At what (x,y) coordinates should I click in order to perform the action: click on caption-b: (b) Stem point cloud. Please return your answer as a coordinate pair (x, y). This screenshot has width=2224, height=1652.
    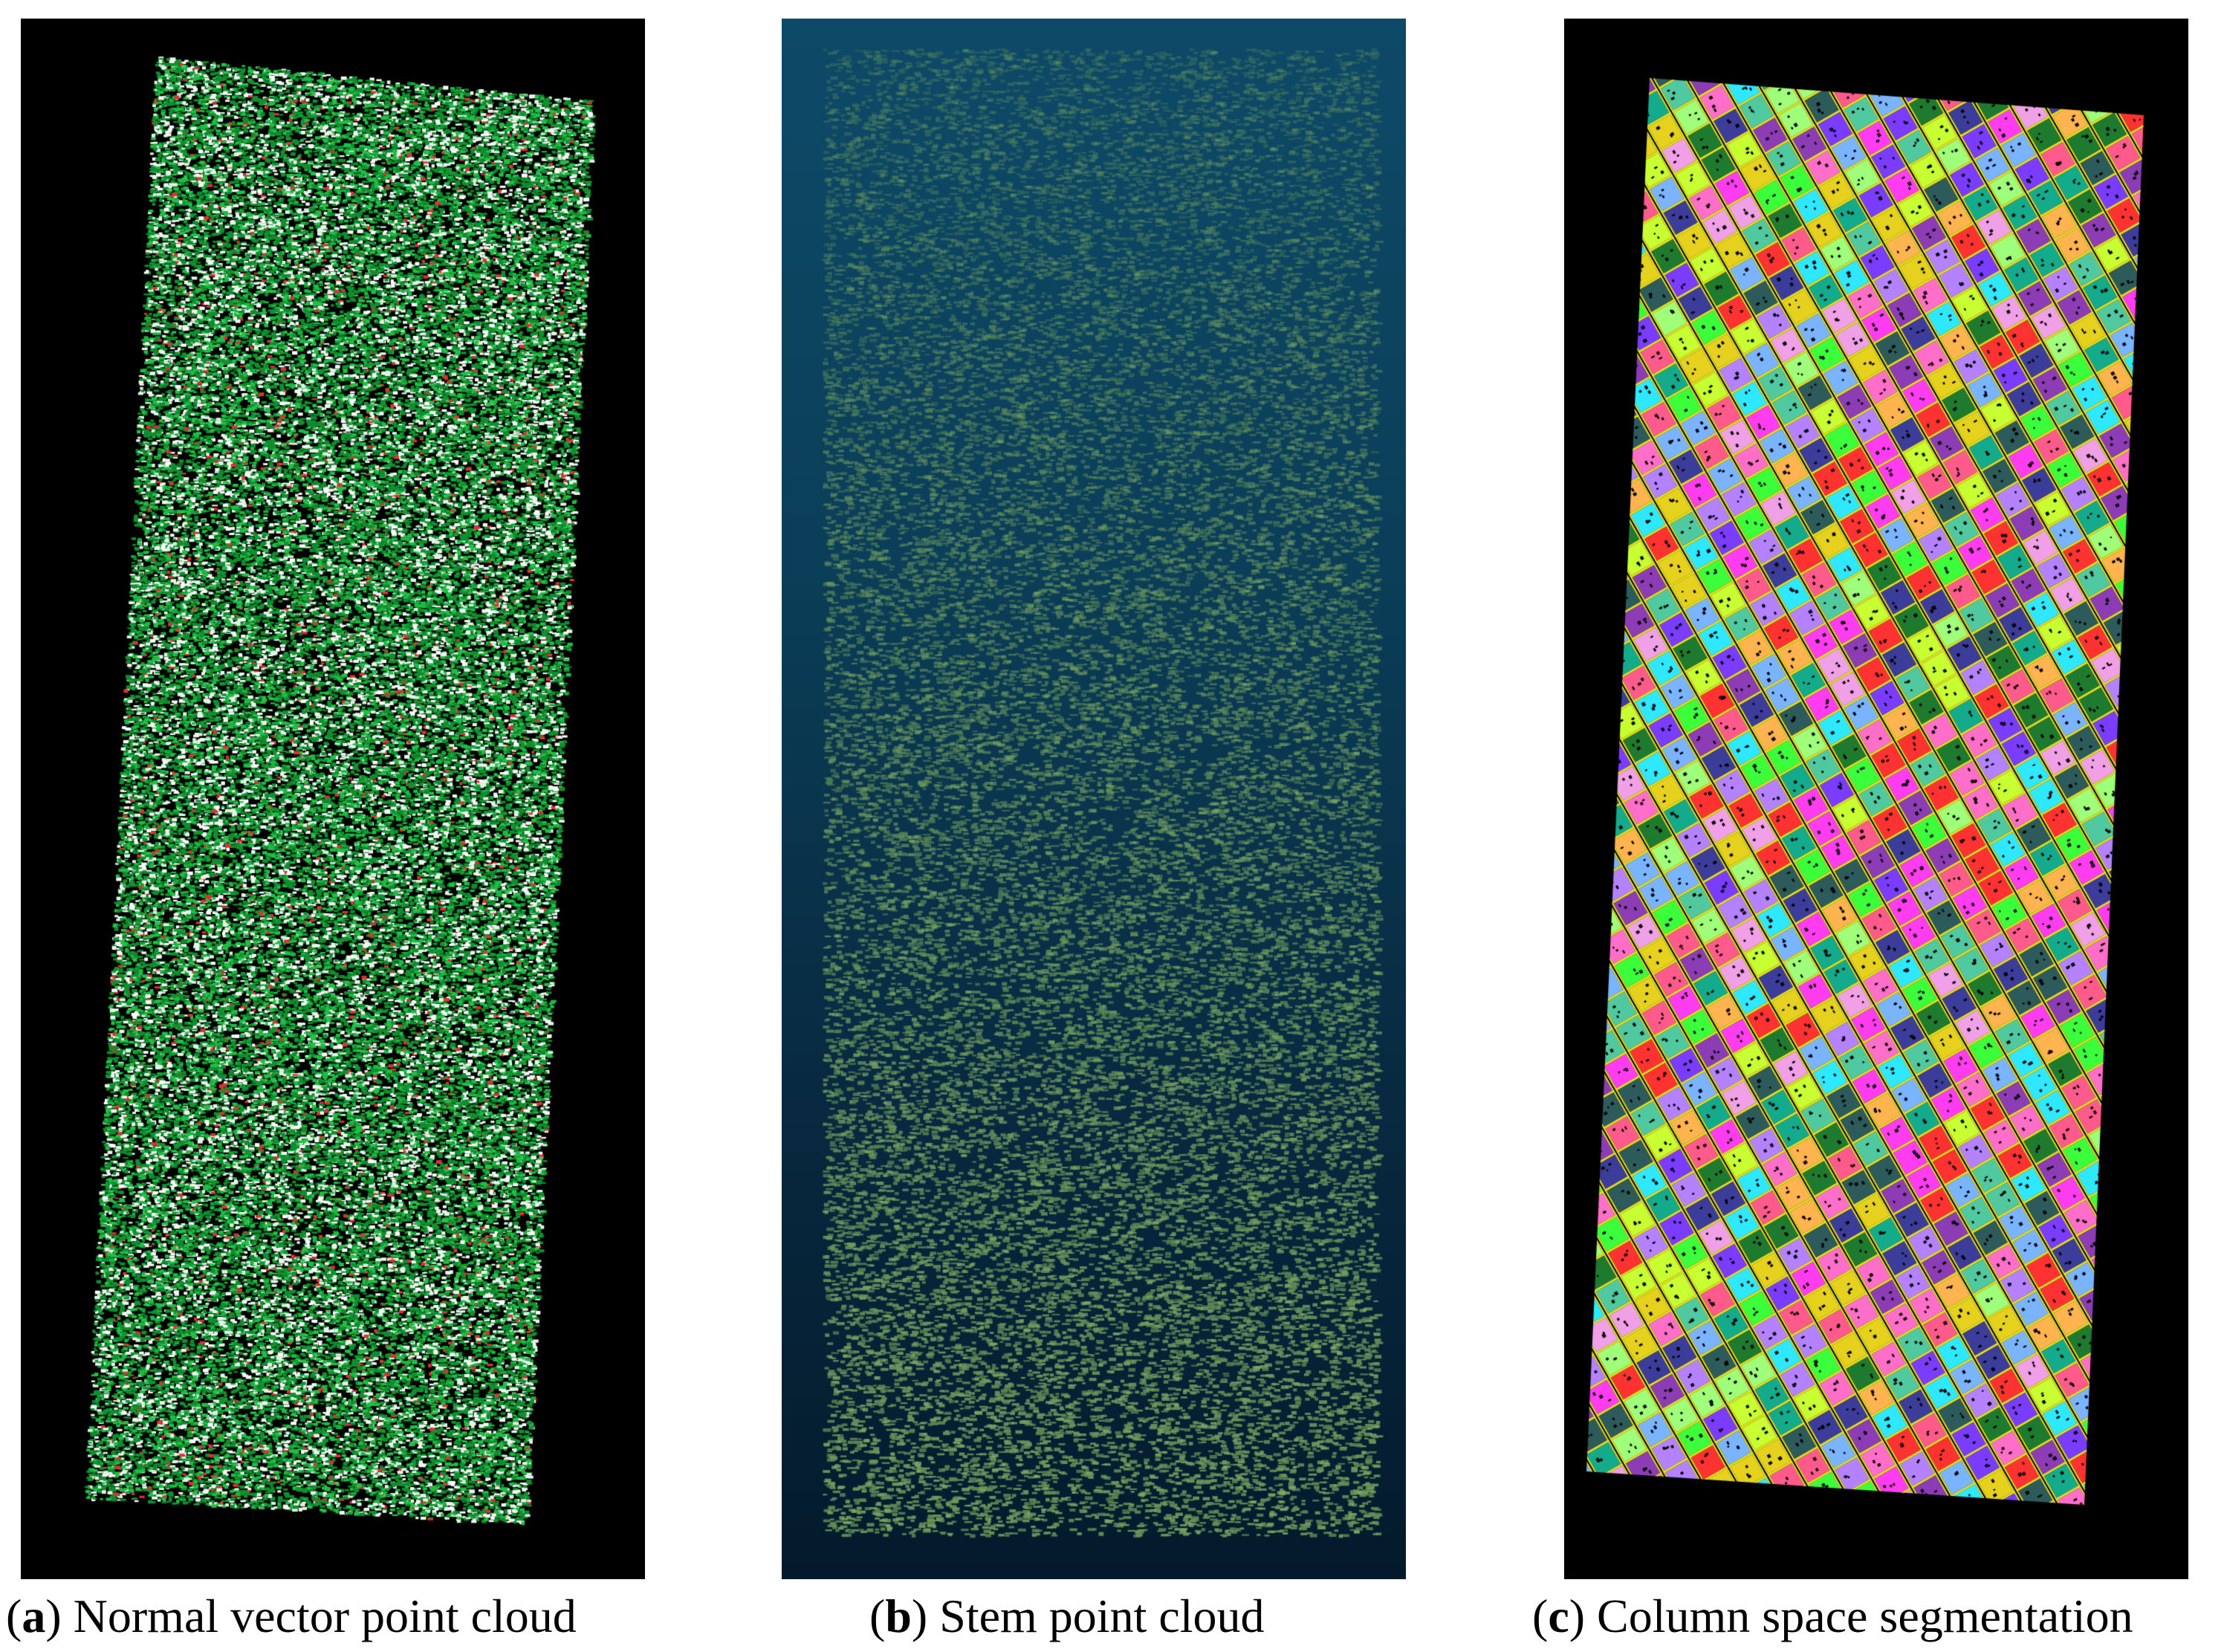
    Looking at the image, I should click on (1067, 1616).